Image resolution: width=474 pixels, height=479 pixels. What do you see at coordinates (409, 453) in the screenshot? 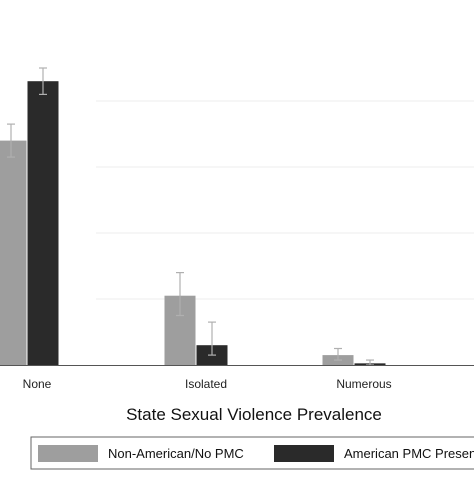
I see `legend-label-2: American PMC Present` at bounding box center [409, 453].